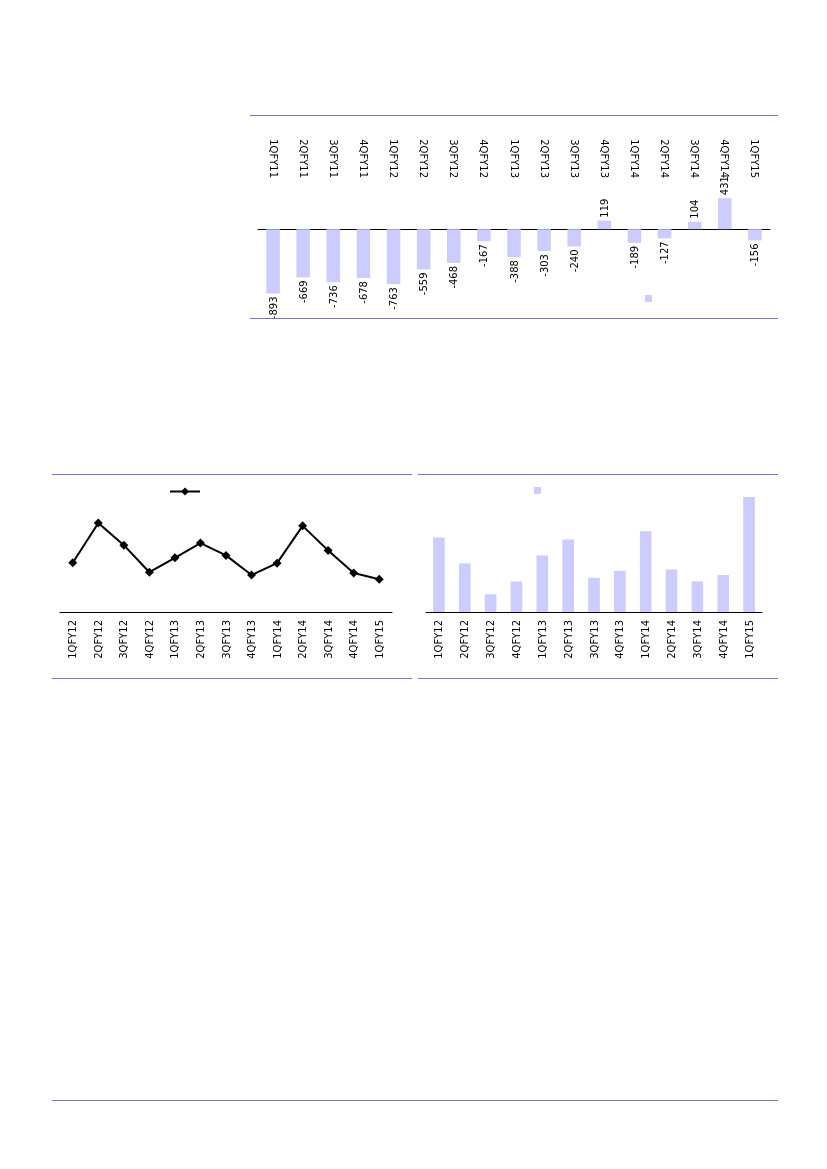 This screenshot has width=827, height=1169. I want to click on data-label: -156, so click(755, 255).